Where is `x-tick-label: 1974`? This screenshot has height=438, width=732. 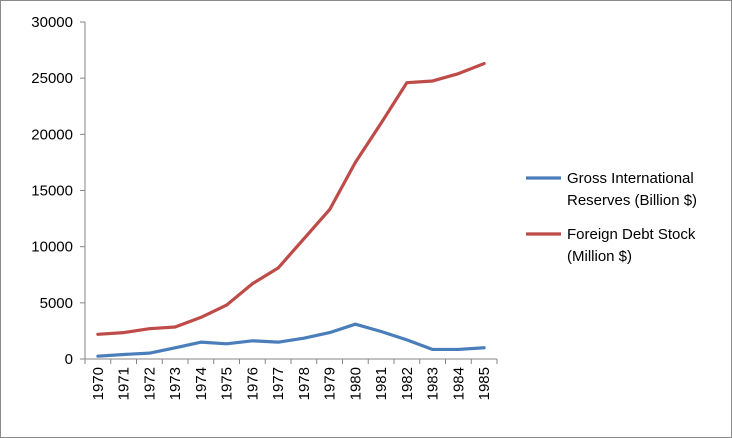 x-tick-label: 1974 is located at coordinates (201, 383).